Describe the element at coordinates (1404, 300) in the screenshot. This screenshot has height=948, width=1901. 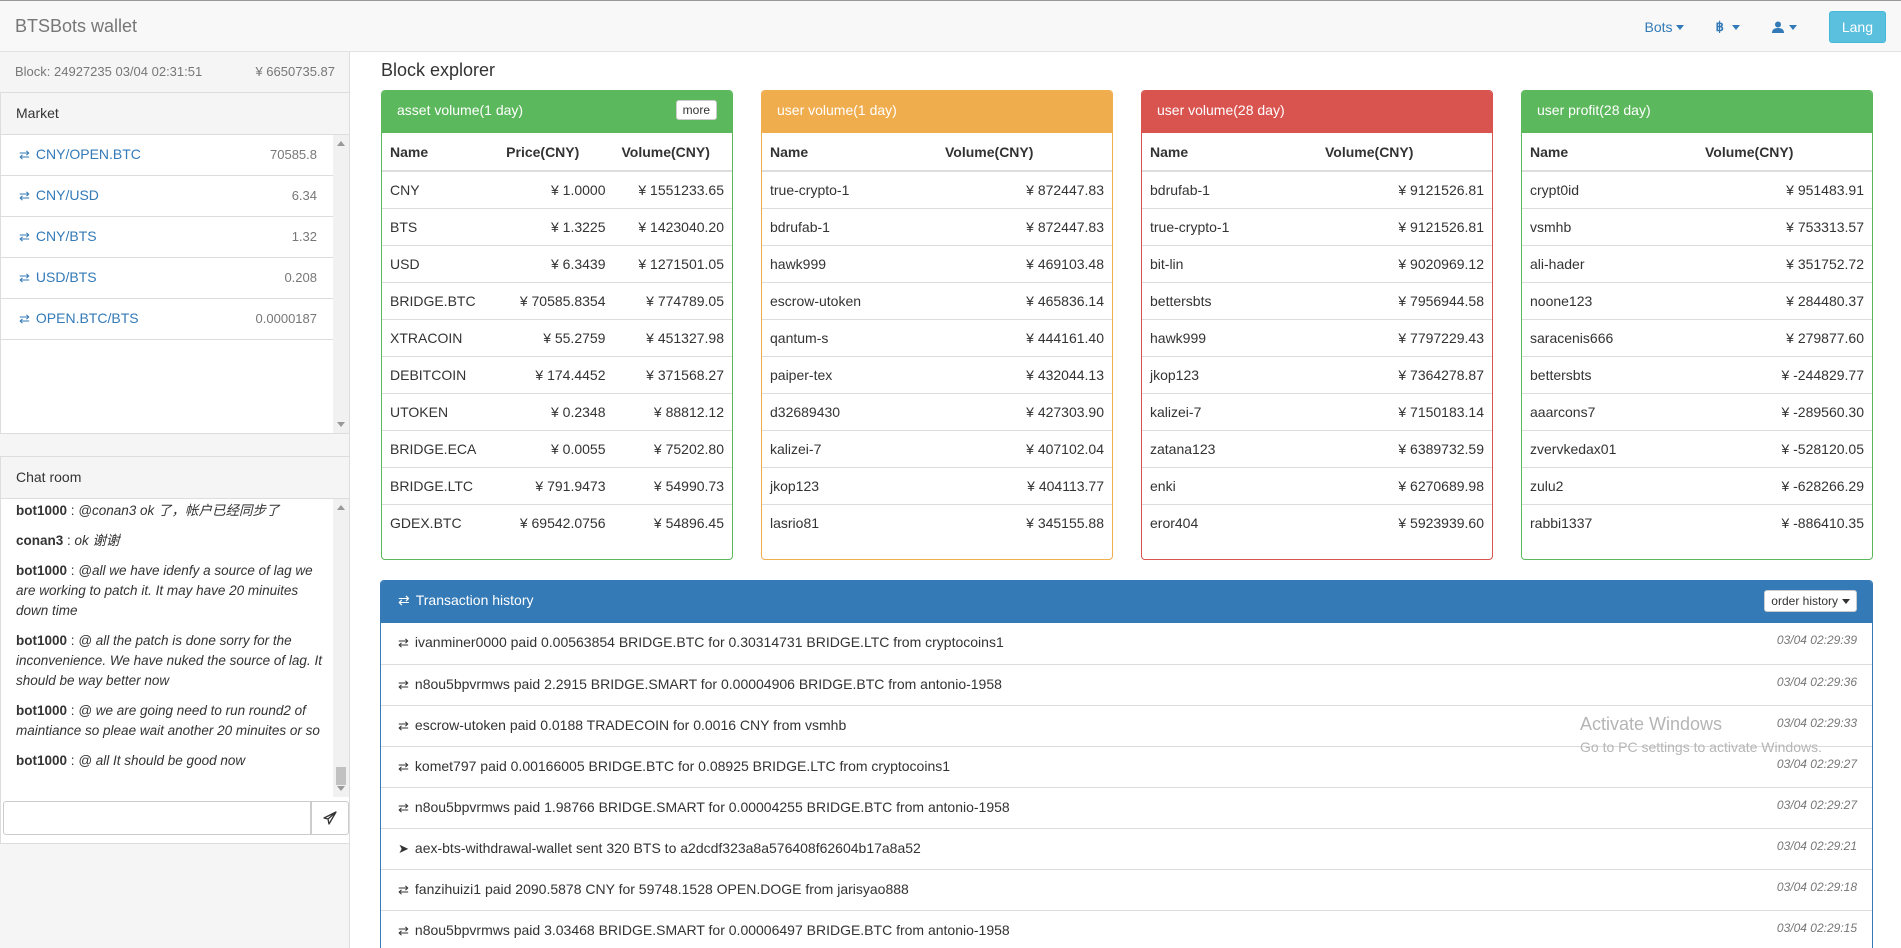
I see `cell-value: ¥ 7956944.58` at that location.